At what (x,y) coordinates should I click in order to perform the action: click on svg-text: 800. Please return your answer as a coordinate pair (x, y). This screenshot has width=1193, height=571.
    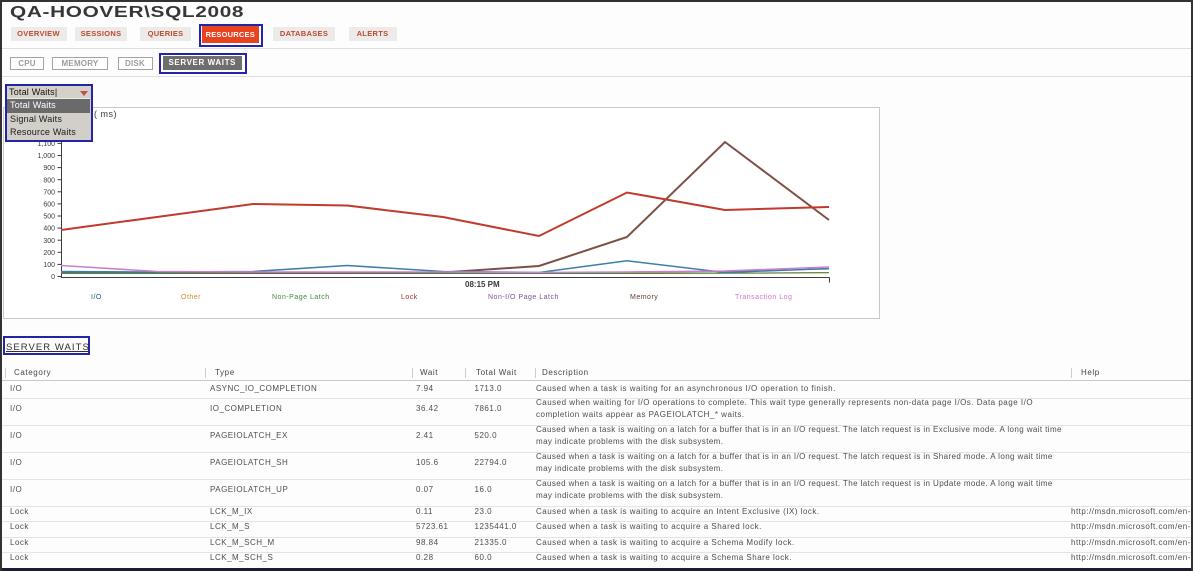
    Looking at the image, I should click on (49, 180).